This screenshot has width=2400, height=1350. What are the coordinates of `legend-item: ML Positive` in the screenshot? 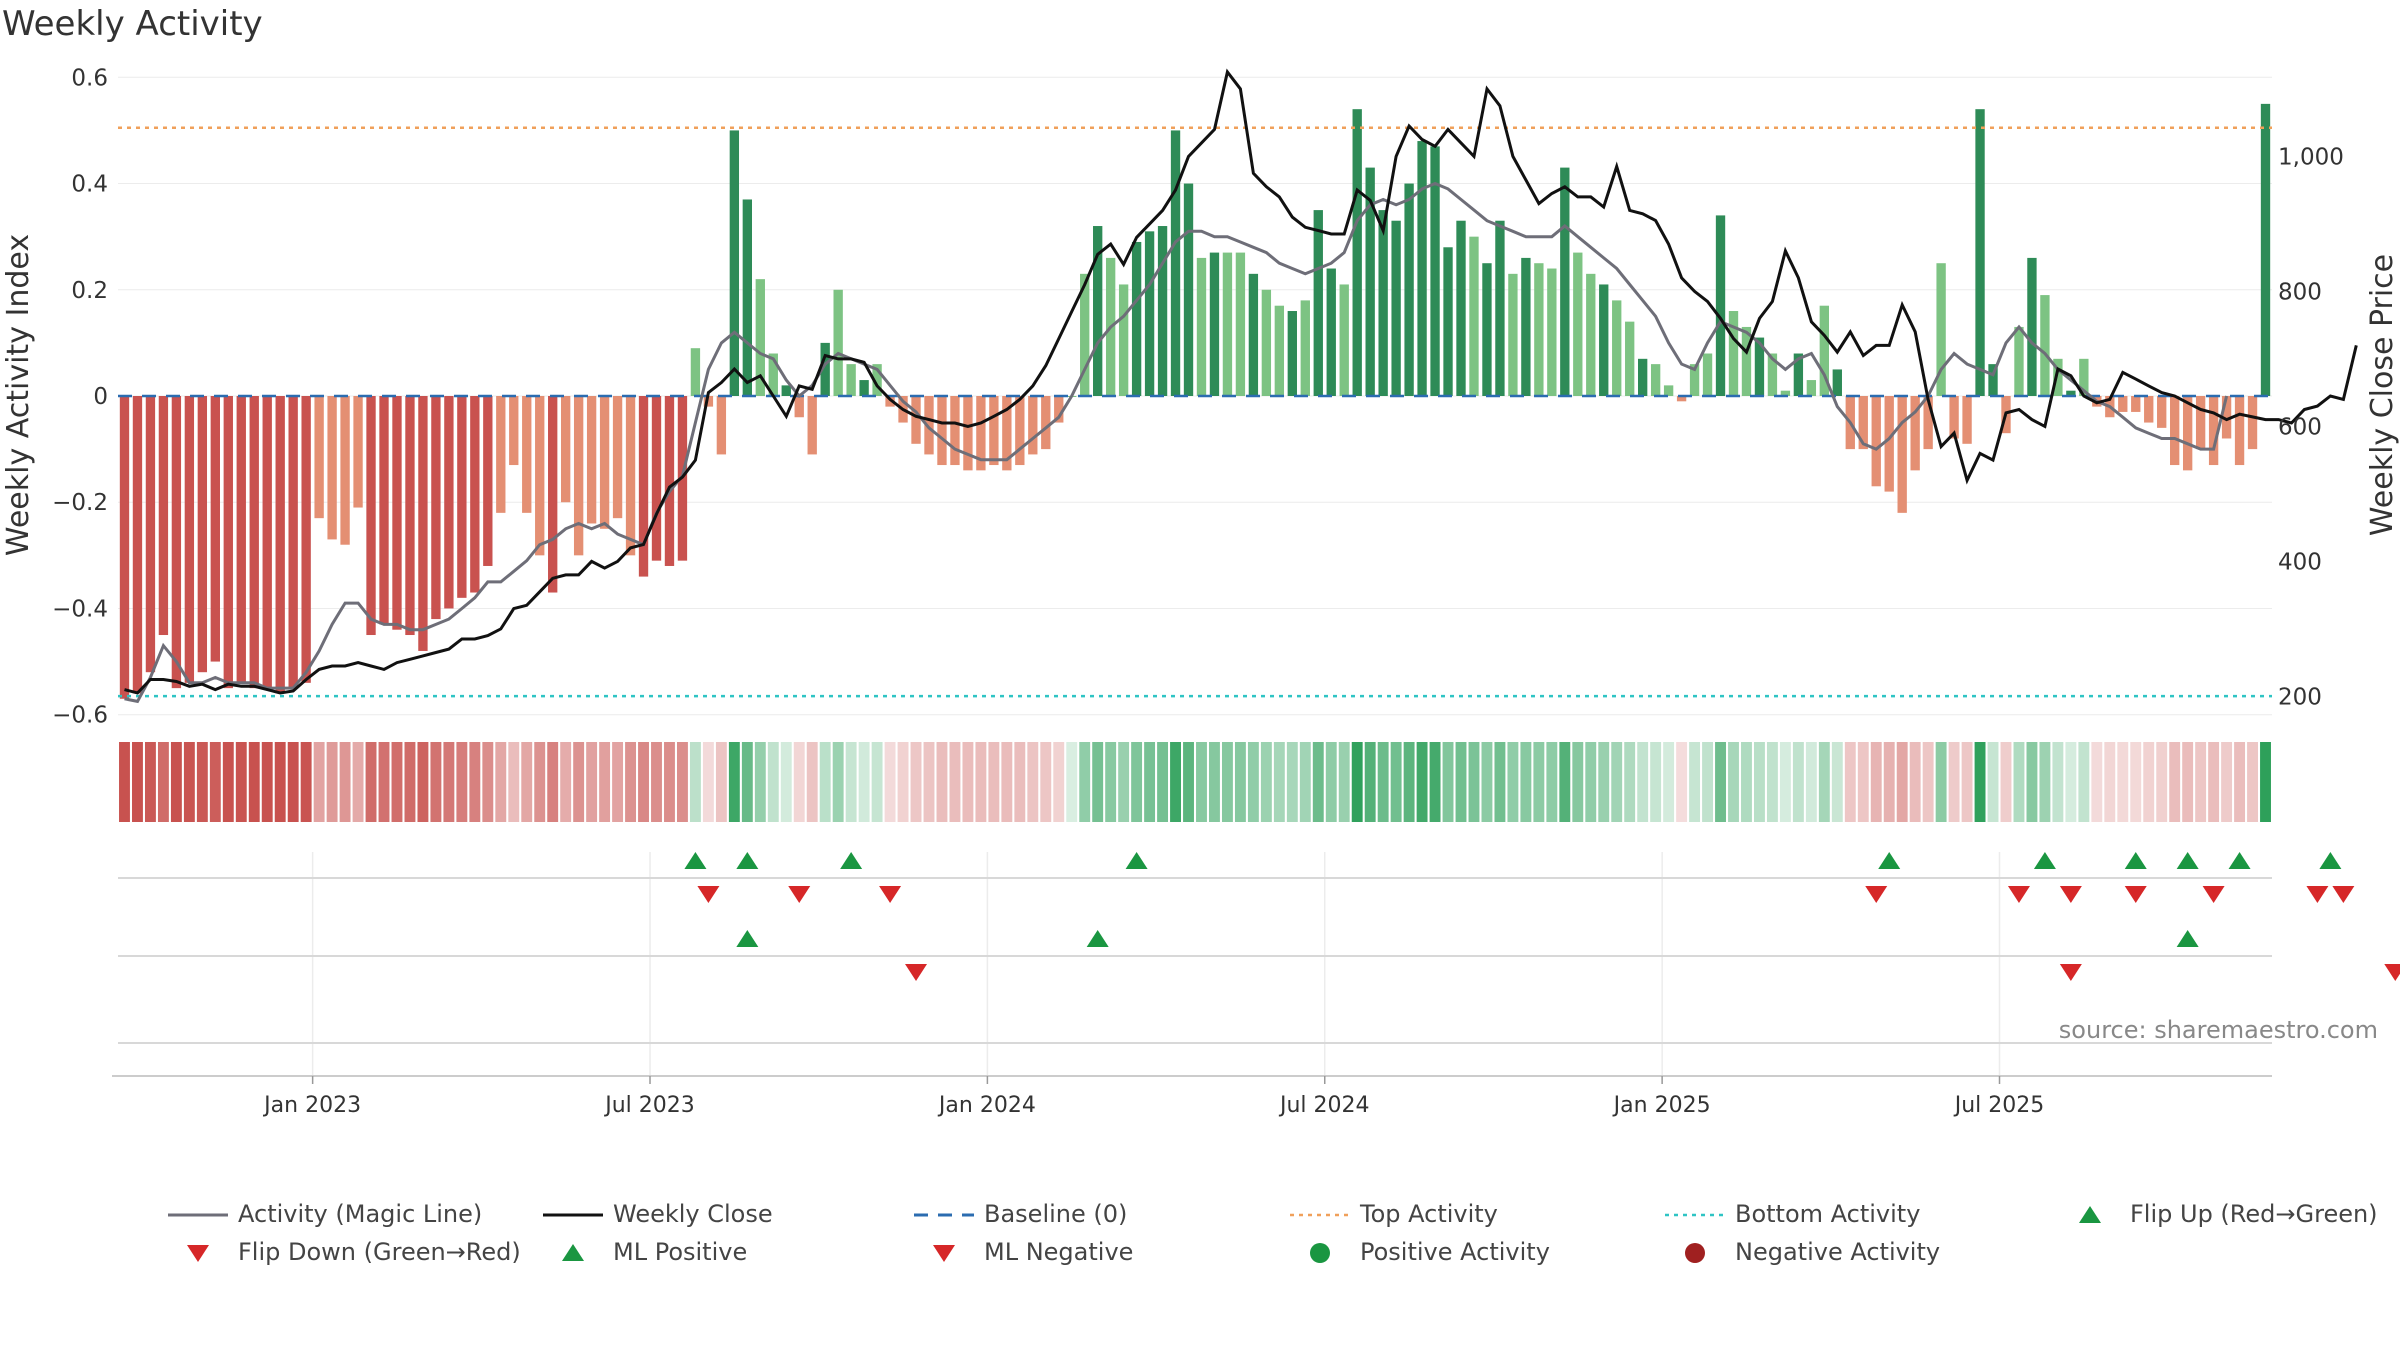 It's located at (645, 1252).